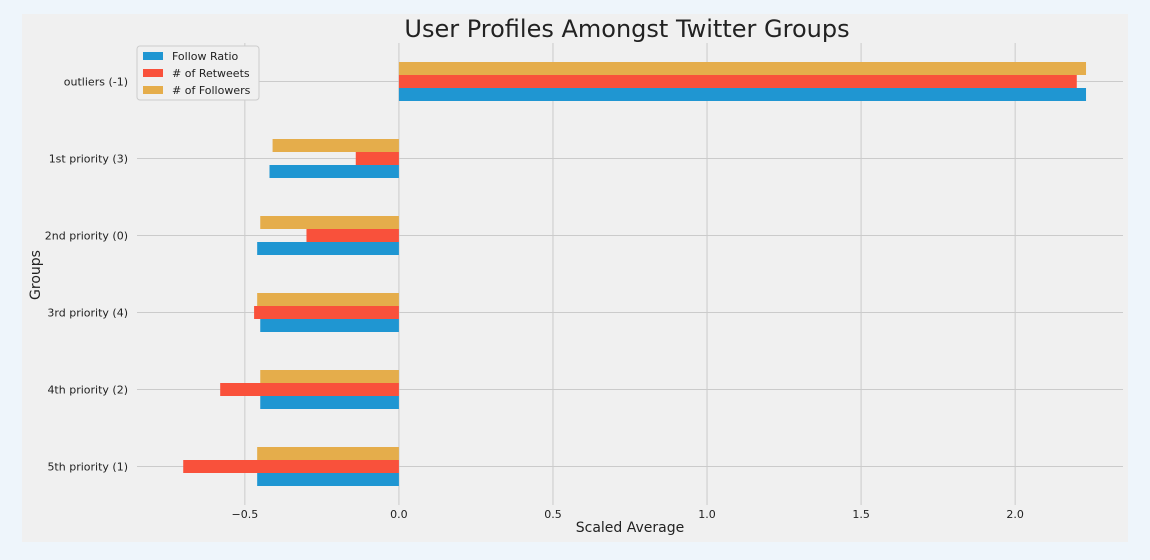 The width and height of the screenshot is (1150, 560). Describe the element at coordinates (205, 56) in the screenshot. I see `legend-label: Follow Ratio` at that location.